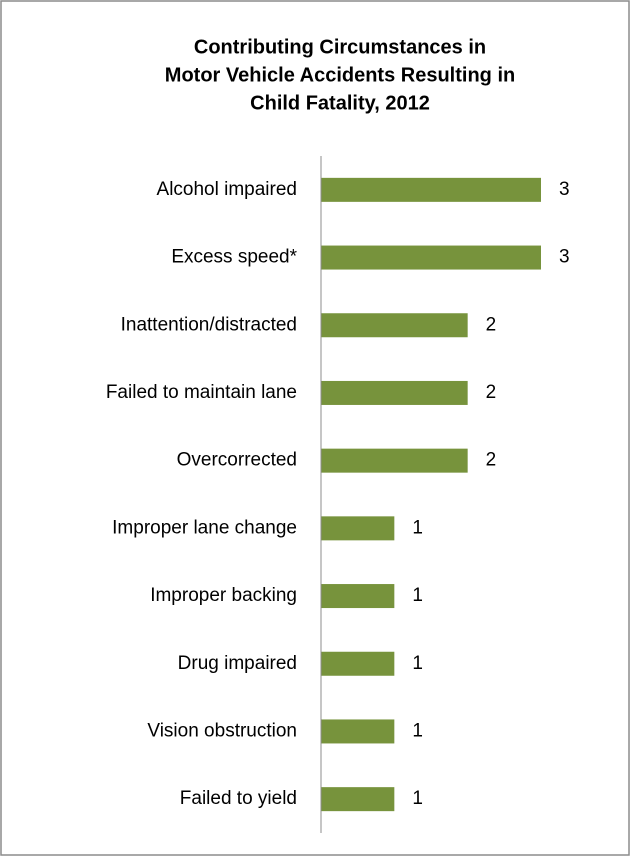  Describe the element at coordinates (209, 324) in the screenshot. I see `category-label: Inattention/distracted` at that location.